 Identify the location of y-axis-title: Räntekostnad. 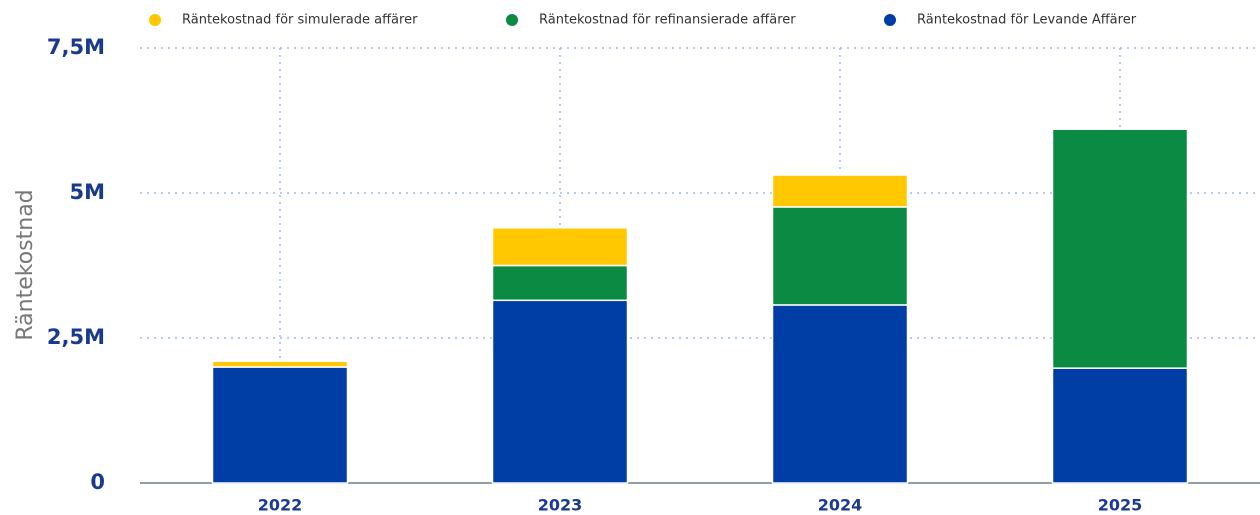
(25, 264).